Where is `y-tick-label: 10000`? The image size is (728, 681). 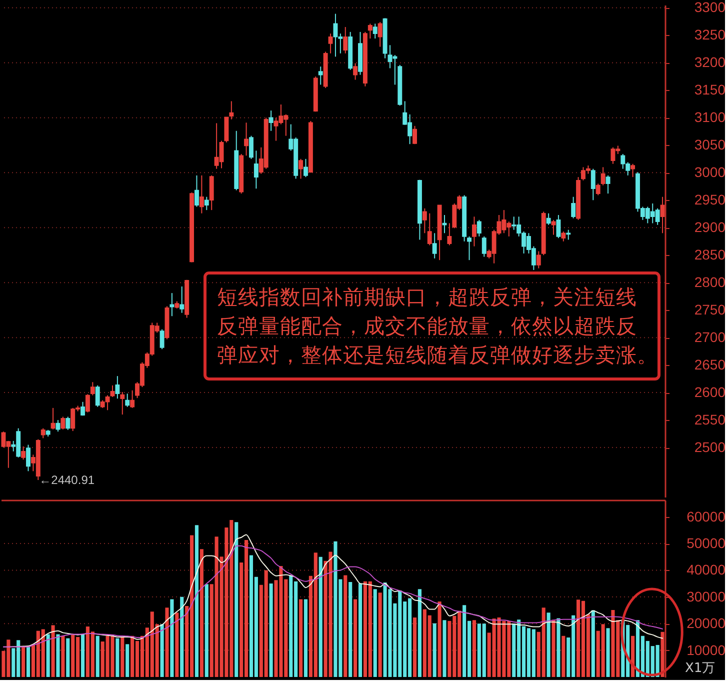
y-tick-label: 10000 is located at coordinates (706, 650).